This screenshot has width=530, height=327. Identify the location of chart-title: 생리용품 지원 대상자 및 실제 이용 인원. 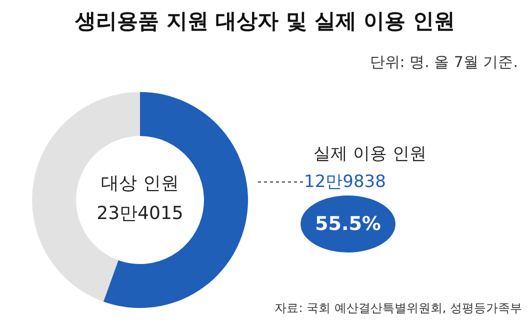
(264, 21).